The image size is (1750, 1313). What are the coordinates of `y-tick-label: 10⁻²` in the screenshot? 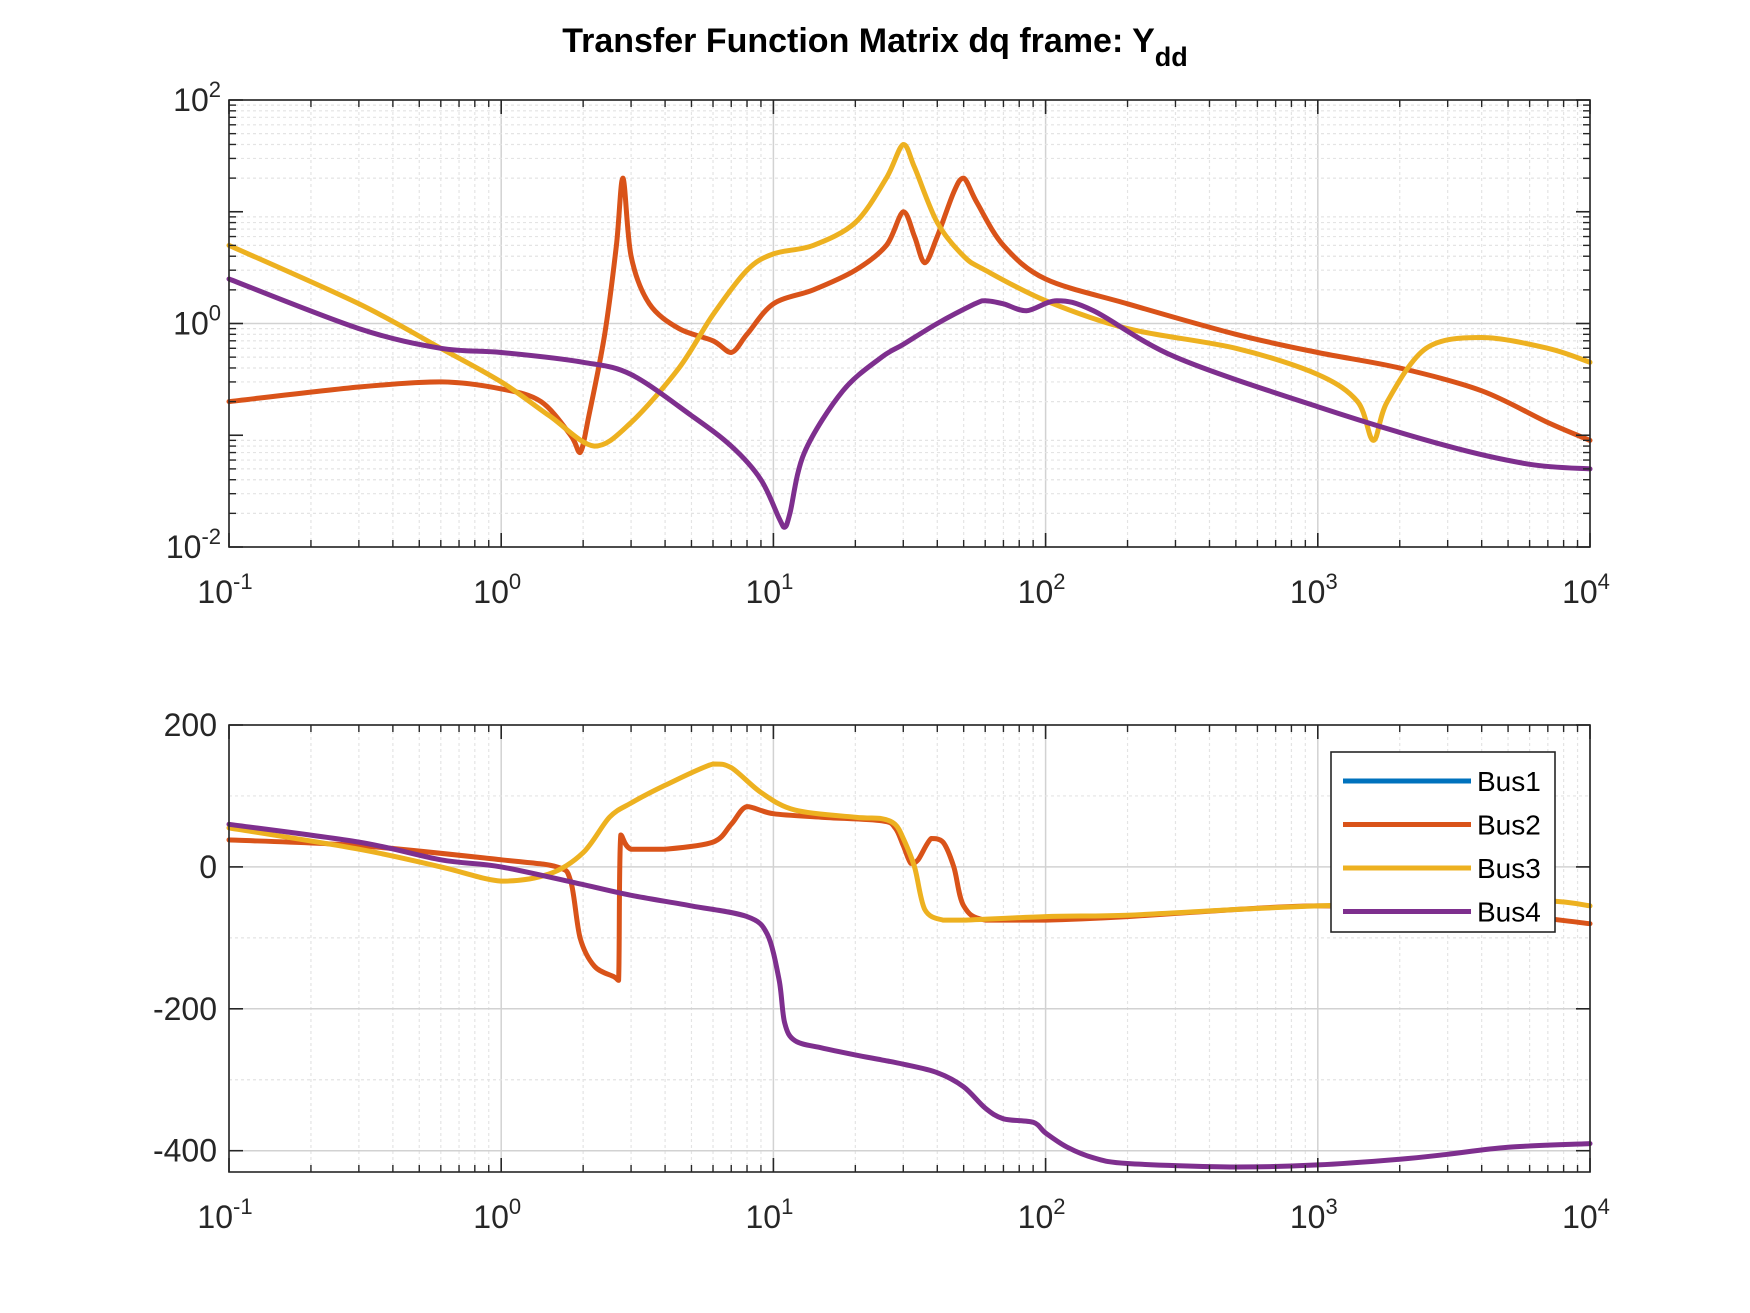 It's located at (193, 544).